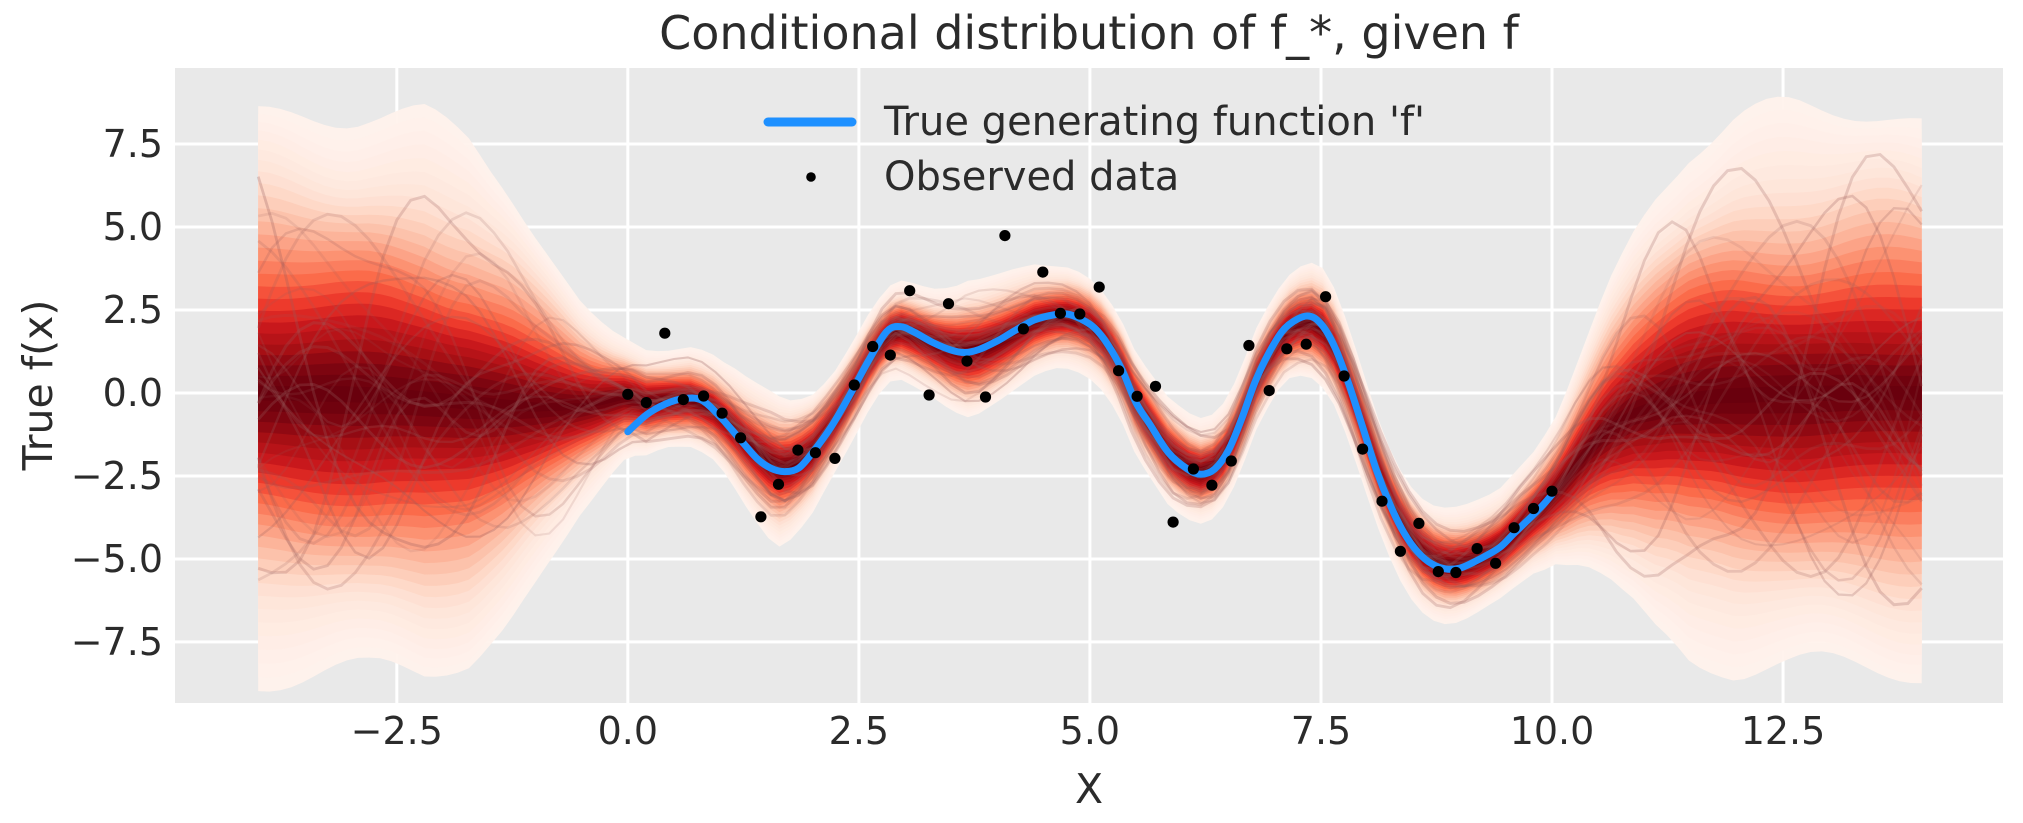 Image resolution: width=2023 pixels, height=823 pixels. Describe the element at coordinates (1090, 731) in the screenshot. I see `x-tick-label: 5.0` at that location.